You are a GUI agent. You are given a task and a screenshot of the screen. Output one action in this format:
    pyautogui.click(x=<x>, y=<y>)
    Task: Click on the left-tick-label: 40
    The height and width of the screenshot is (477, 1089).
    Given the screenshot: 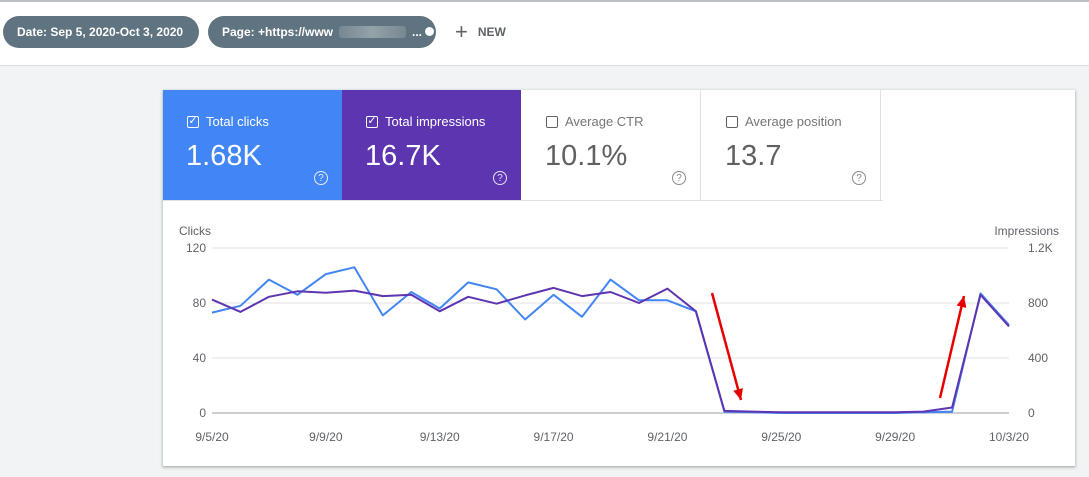 What is the action you would take?
    pyautogui.click(x=200, y=358)
    